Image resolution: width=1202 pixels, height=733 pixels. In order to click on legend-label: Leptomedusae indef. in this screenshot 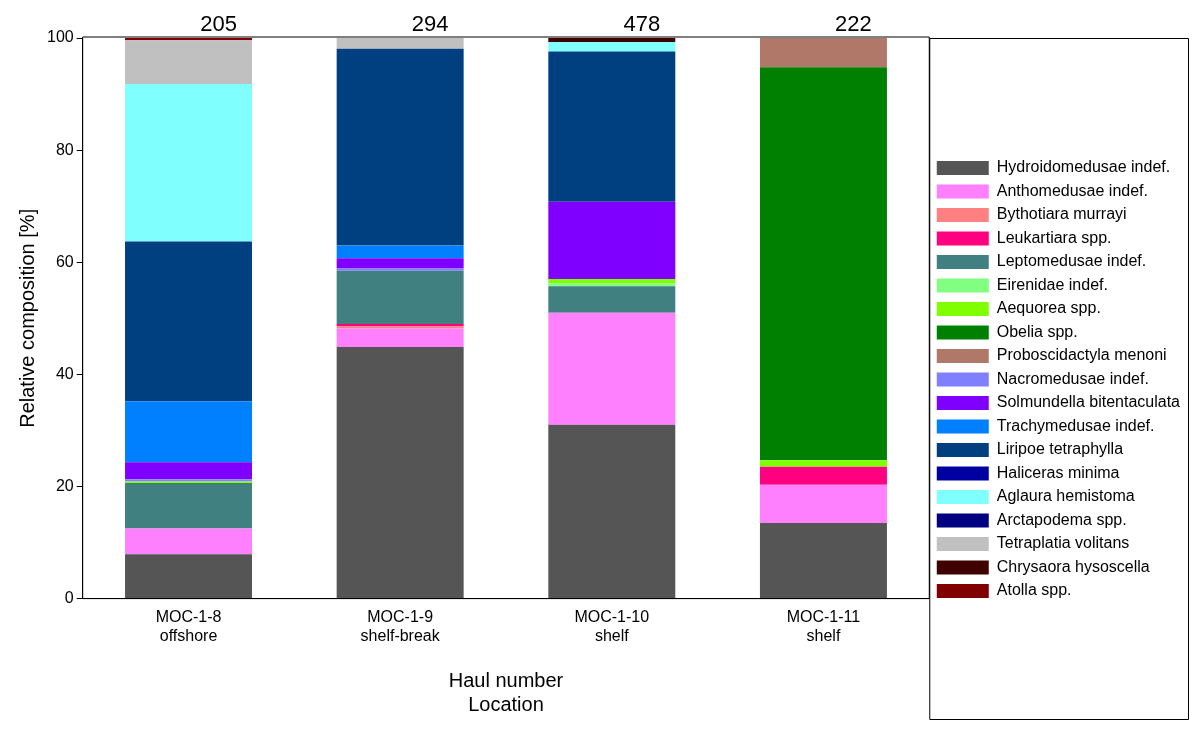, I will do `click(1071, 261)`.